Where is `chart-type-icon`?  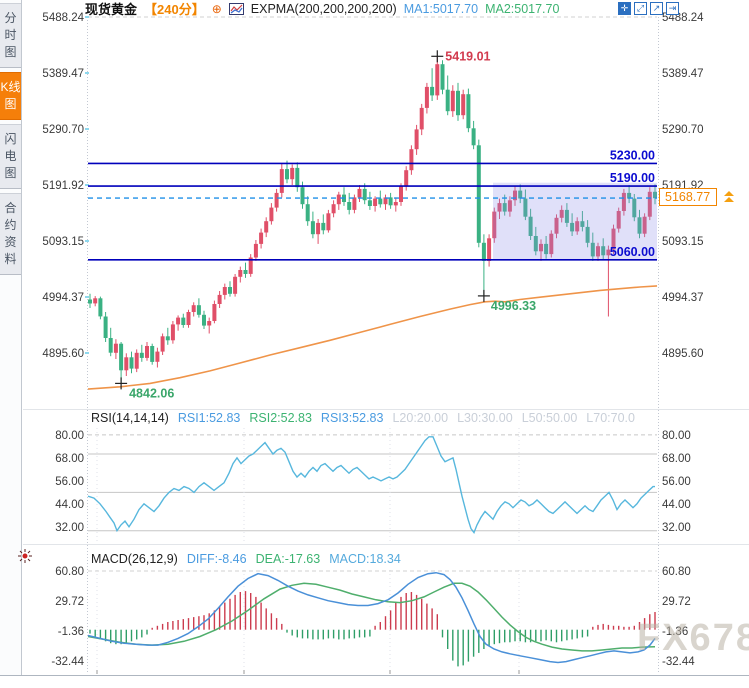
chart-type-icon is located at coordinates (236, 8).